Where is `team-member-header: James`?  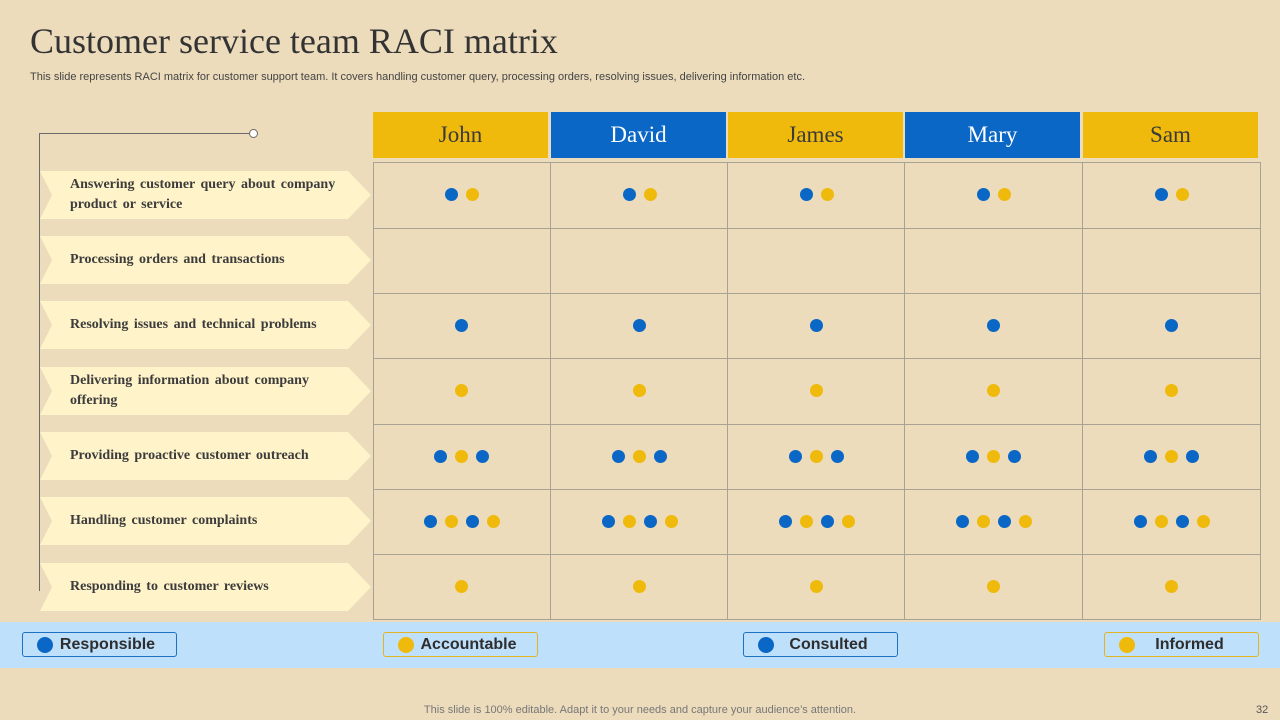
team-member-header: James is located at coordinates (815, 135).